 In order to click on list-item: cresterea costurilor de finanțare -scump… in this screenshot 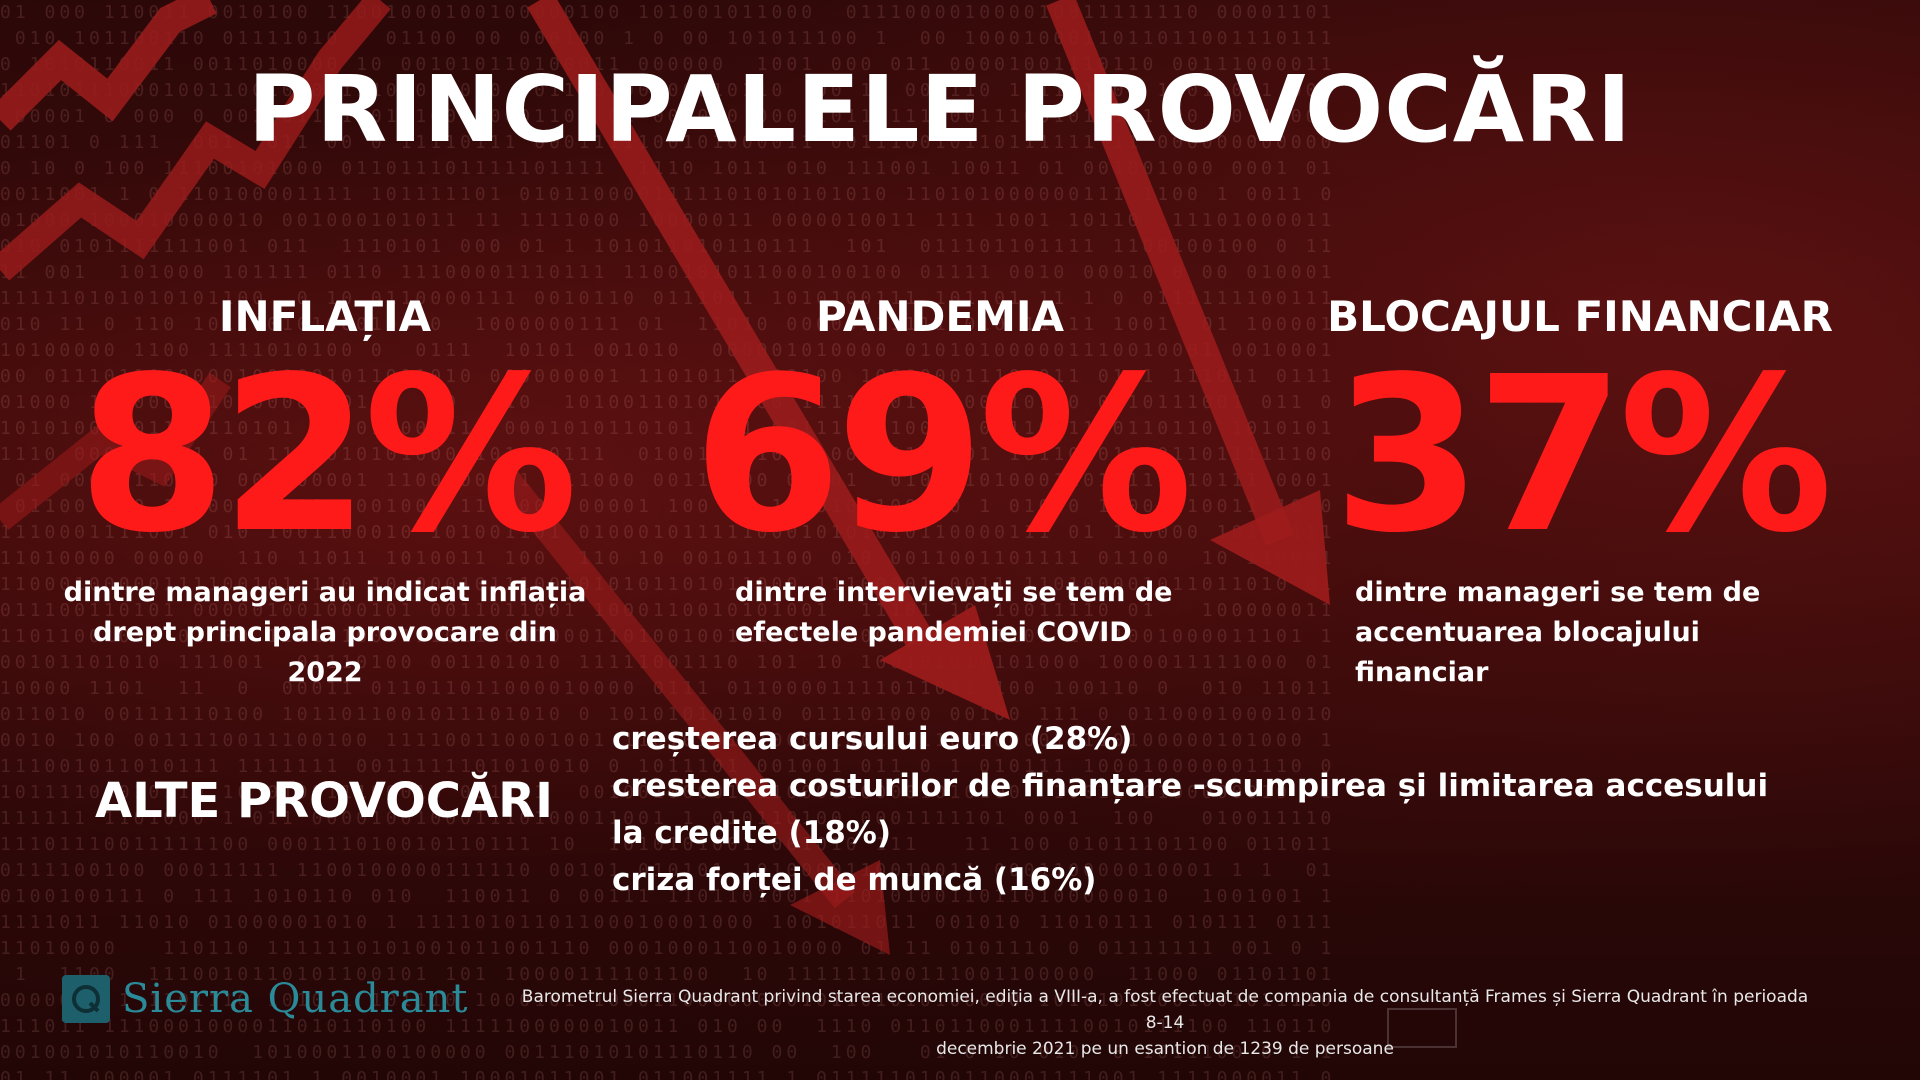, I will do `click(1190, 809)`.